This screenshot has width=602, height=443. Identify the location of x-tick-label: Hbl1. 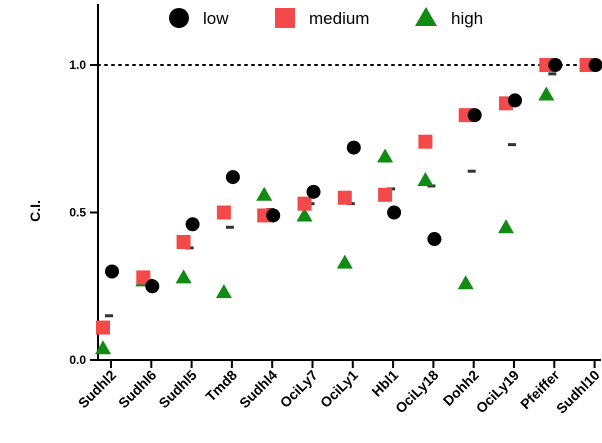
(384, 383).